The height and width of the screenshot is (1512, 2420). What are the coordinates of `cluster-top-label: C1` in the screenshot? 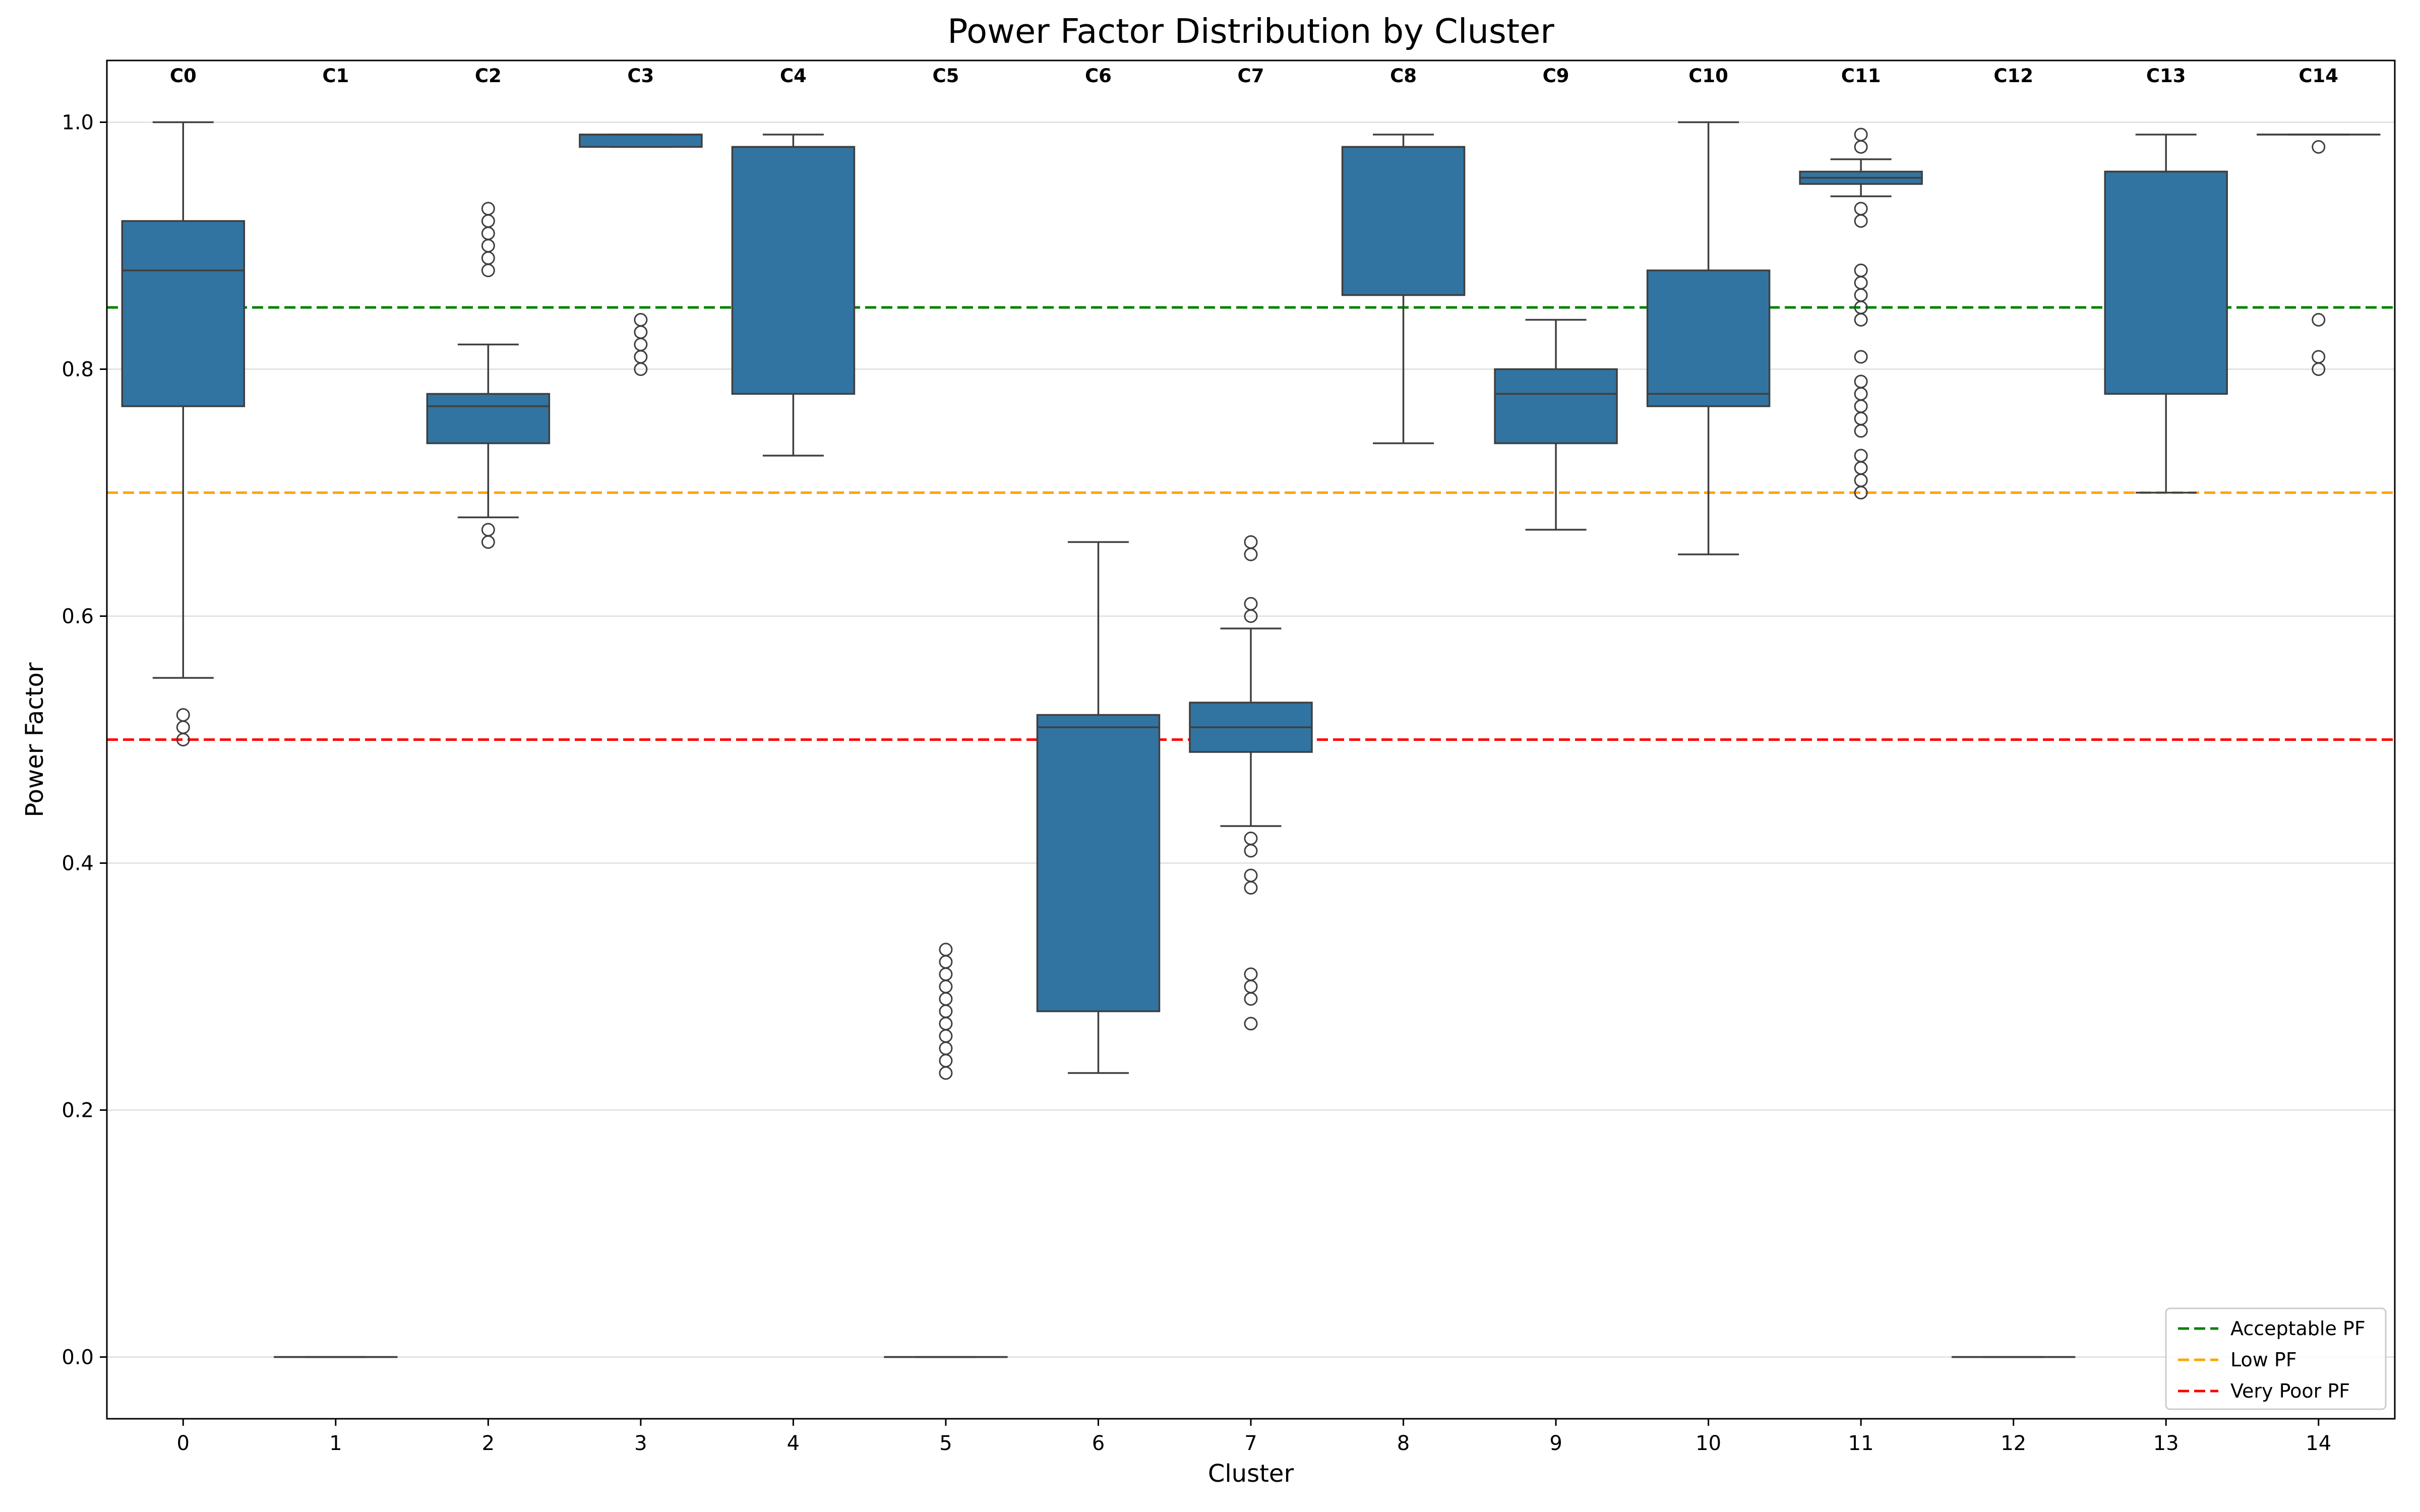 It's located at (335, 76).